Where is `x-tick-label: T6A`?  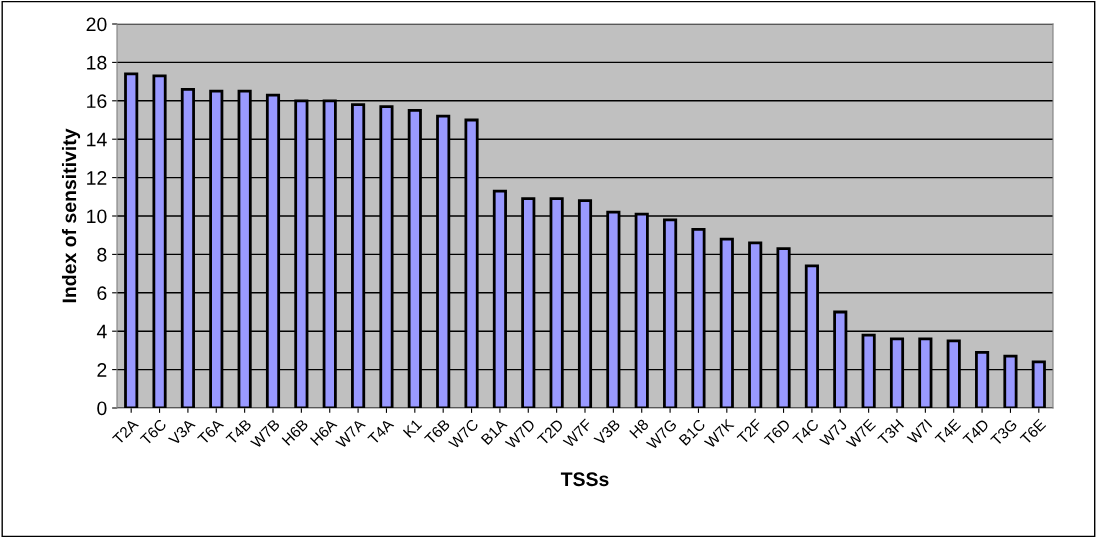
x-tick-label: T6A is located at coordinates (210, 432).